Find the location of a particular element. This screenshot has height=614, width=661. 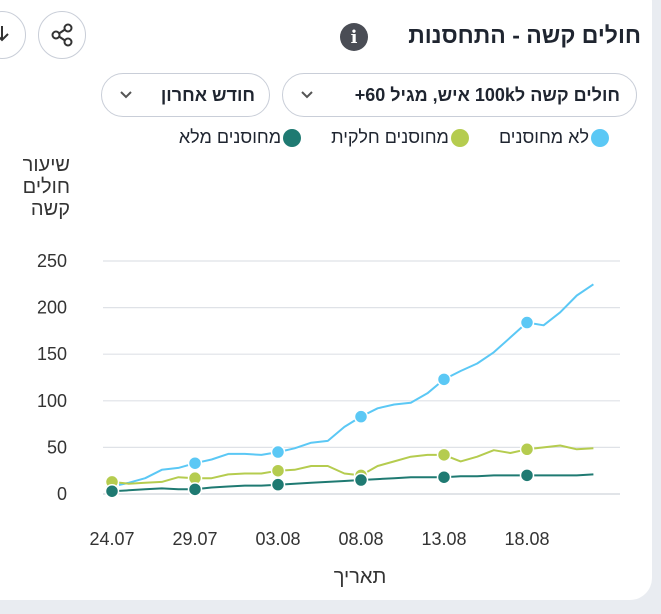

y-tick-label: 150 is located at coordinates (52, 354).